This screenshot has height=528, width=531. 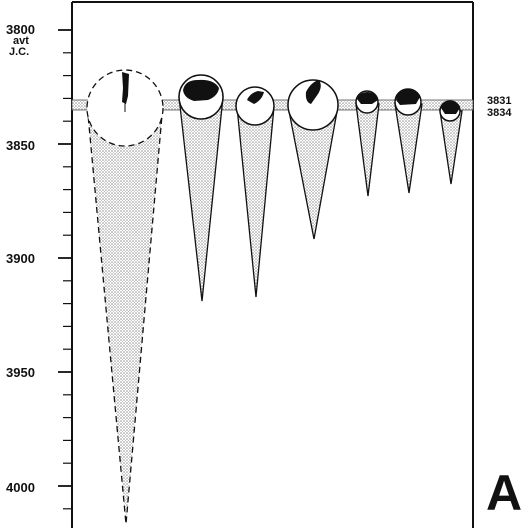 I want to click on axis-tick-label-3900: 3900, so click(x=20, y=258).